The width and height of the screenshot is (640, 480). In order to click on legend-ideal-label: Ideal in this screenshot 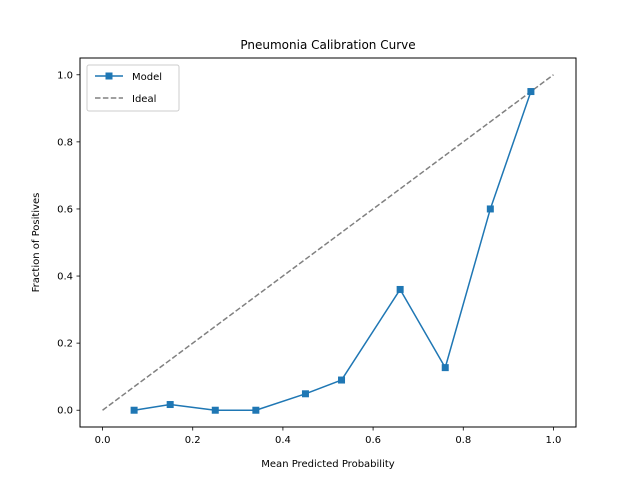, I will do `click(144, 99)`.